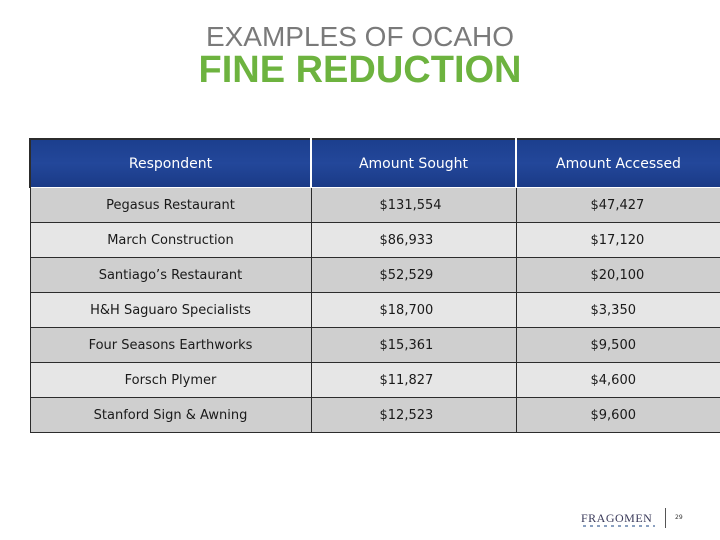 This screenshot has width=720, height=540. I want to click on respondent-cell: Stanford Sign & Awning, so click(170, 415).